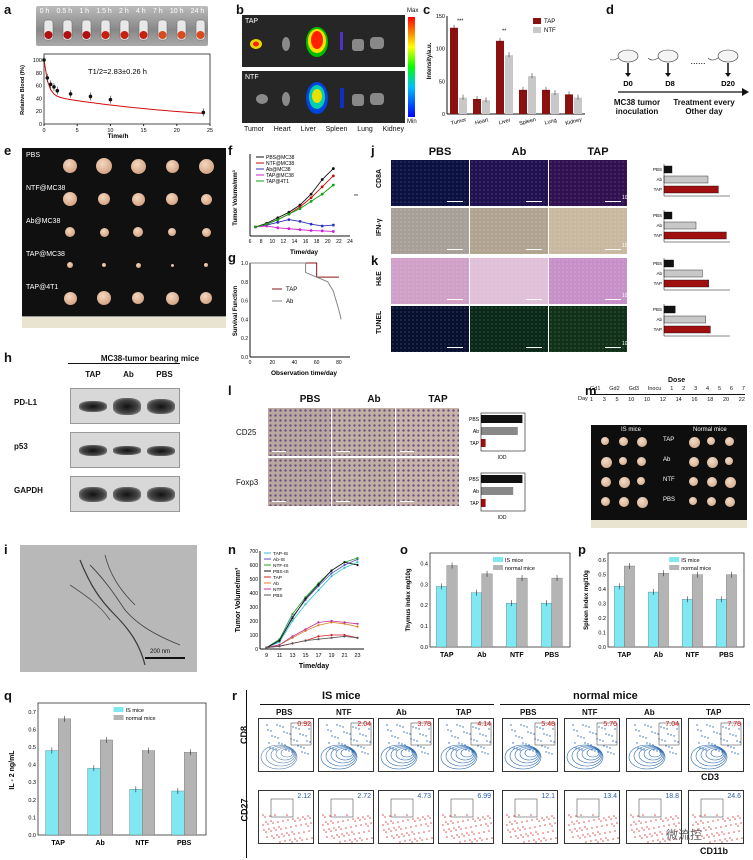 The image size is (753, 860). Describe the element at coordinates (261, 242) in the screenshot. I see `tick-label: 8` at that location.